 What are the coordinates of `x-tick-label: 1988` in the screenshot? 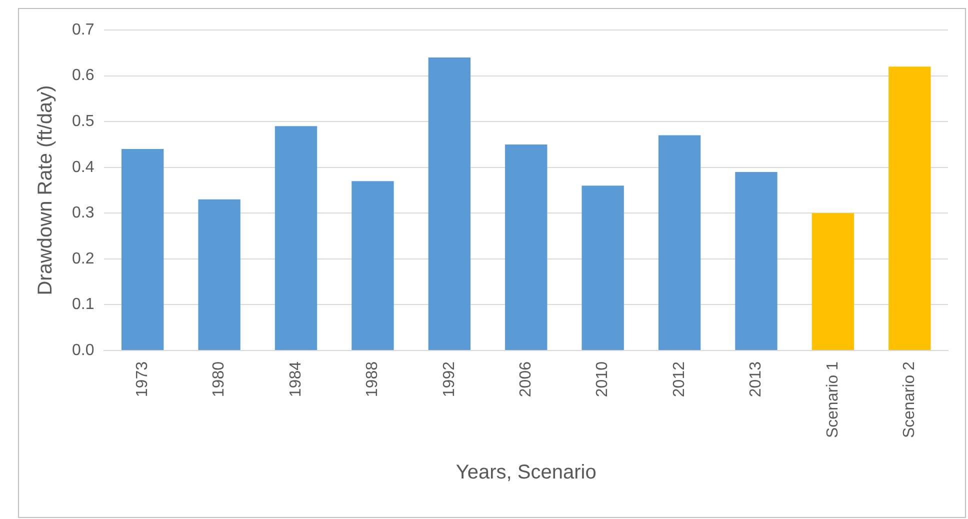 It's located at (373, 379).